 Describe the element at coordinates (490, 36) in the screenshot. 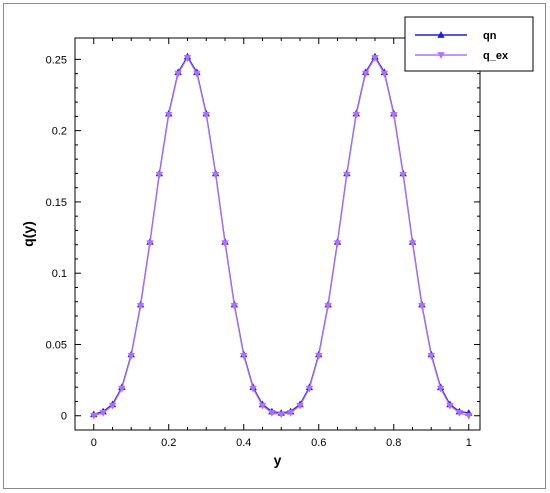

I see `legend-label: qn` at that location.